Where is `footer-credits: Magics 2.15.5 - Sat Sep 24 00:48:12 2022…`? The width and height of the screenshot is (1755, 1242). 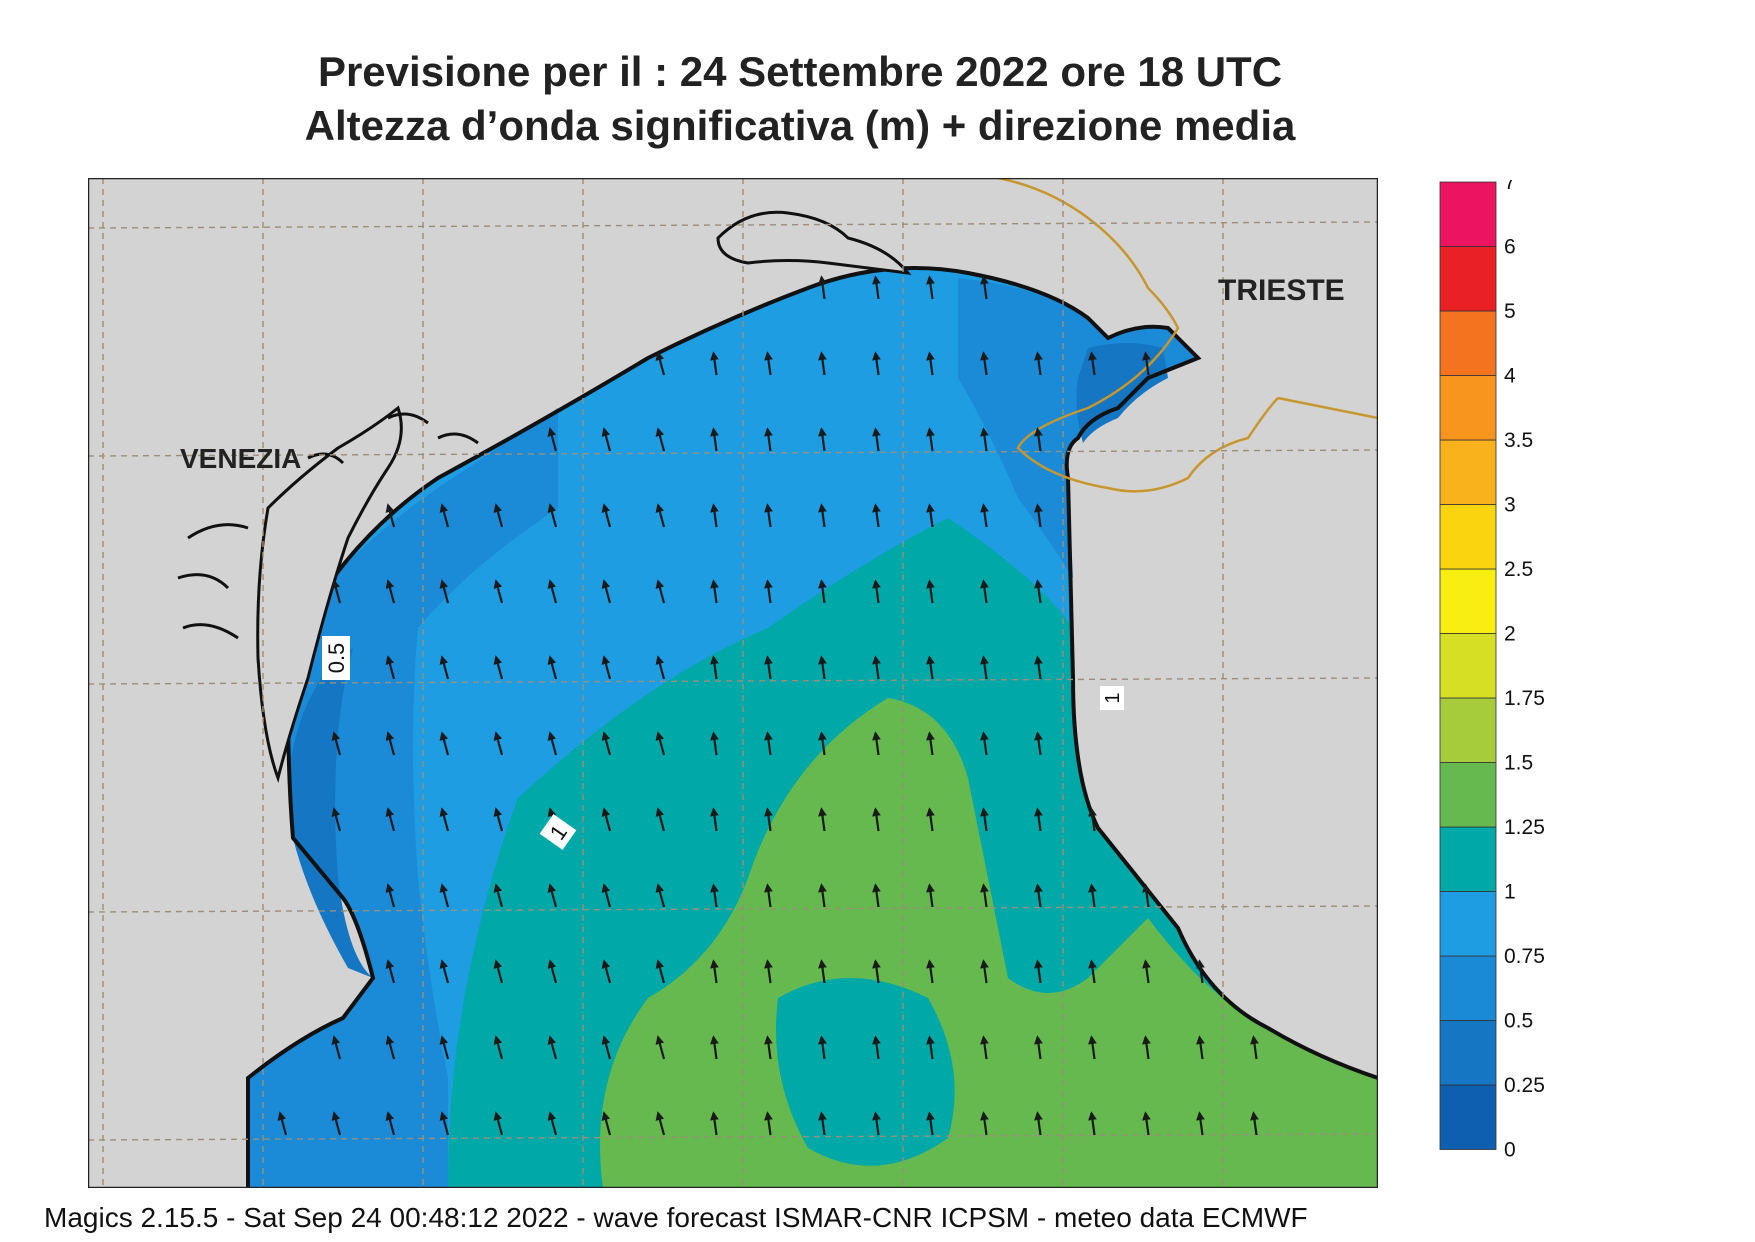
footer-credits: Magics 2.15.5 - Sat Sep 24 00:48:12 2022… is located at coordinates (676, 1217).